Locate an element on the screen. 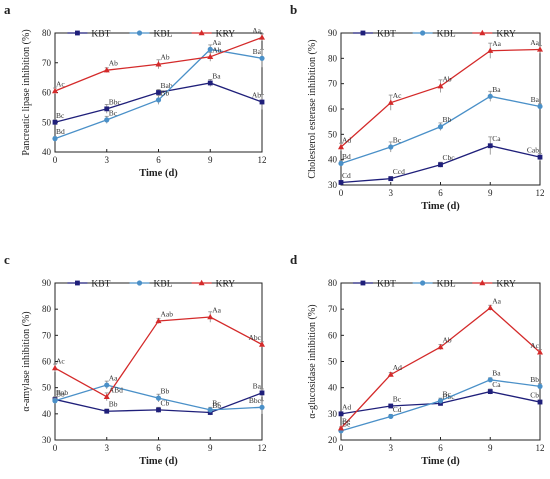  x-tick-label: 9 is located at coordinates (210, 448).